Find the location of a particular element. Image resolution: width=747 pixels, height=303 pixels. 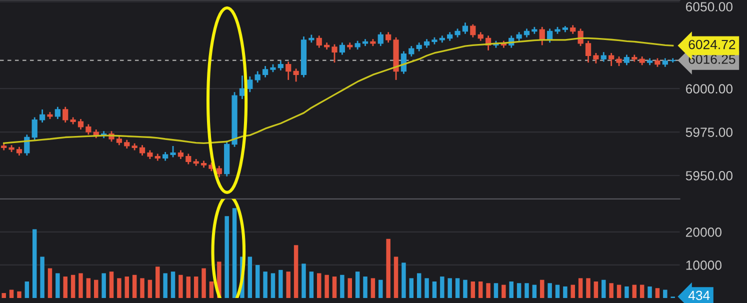

y-tick-label: 10000 is located at coordinates (704, 265).